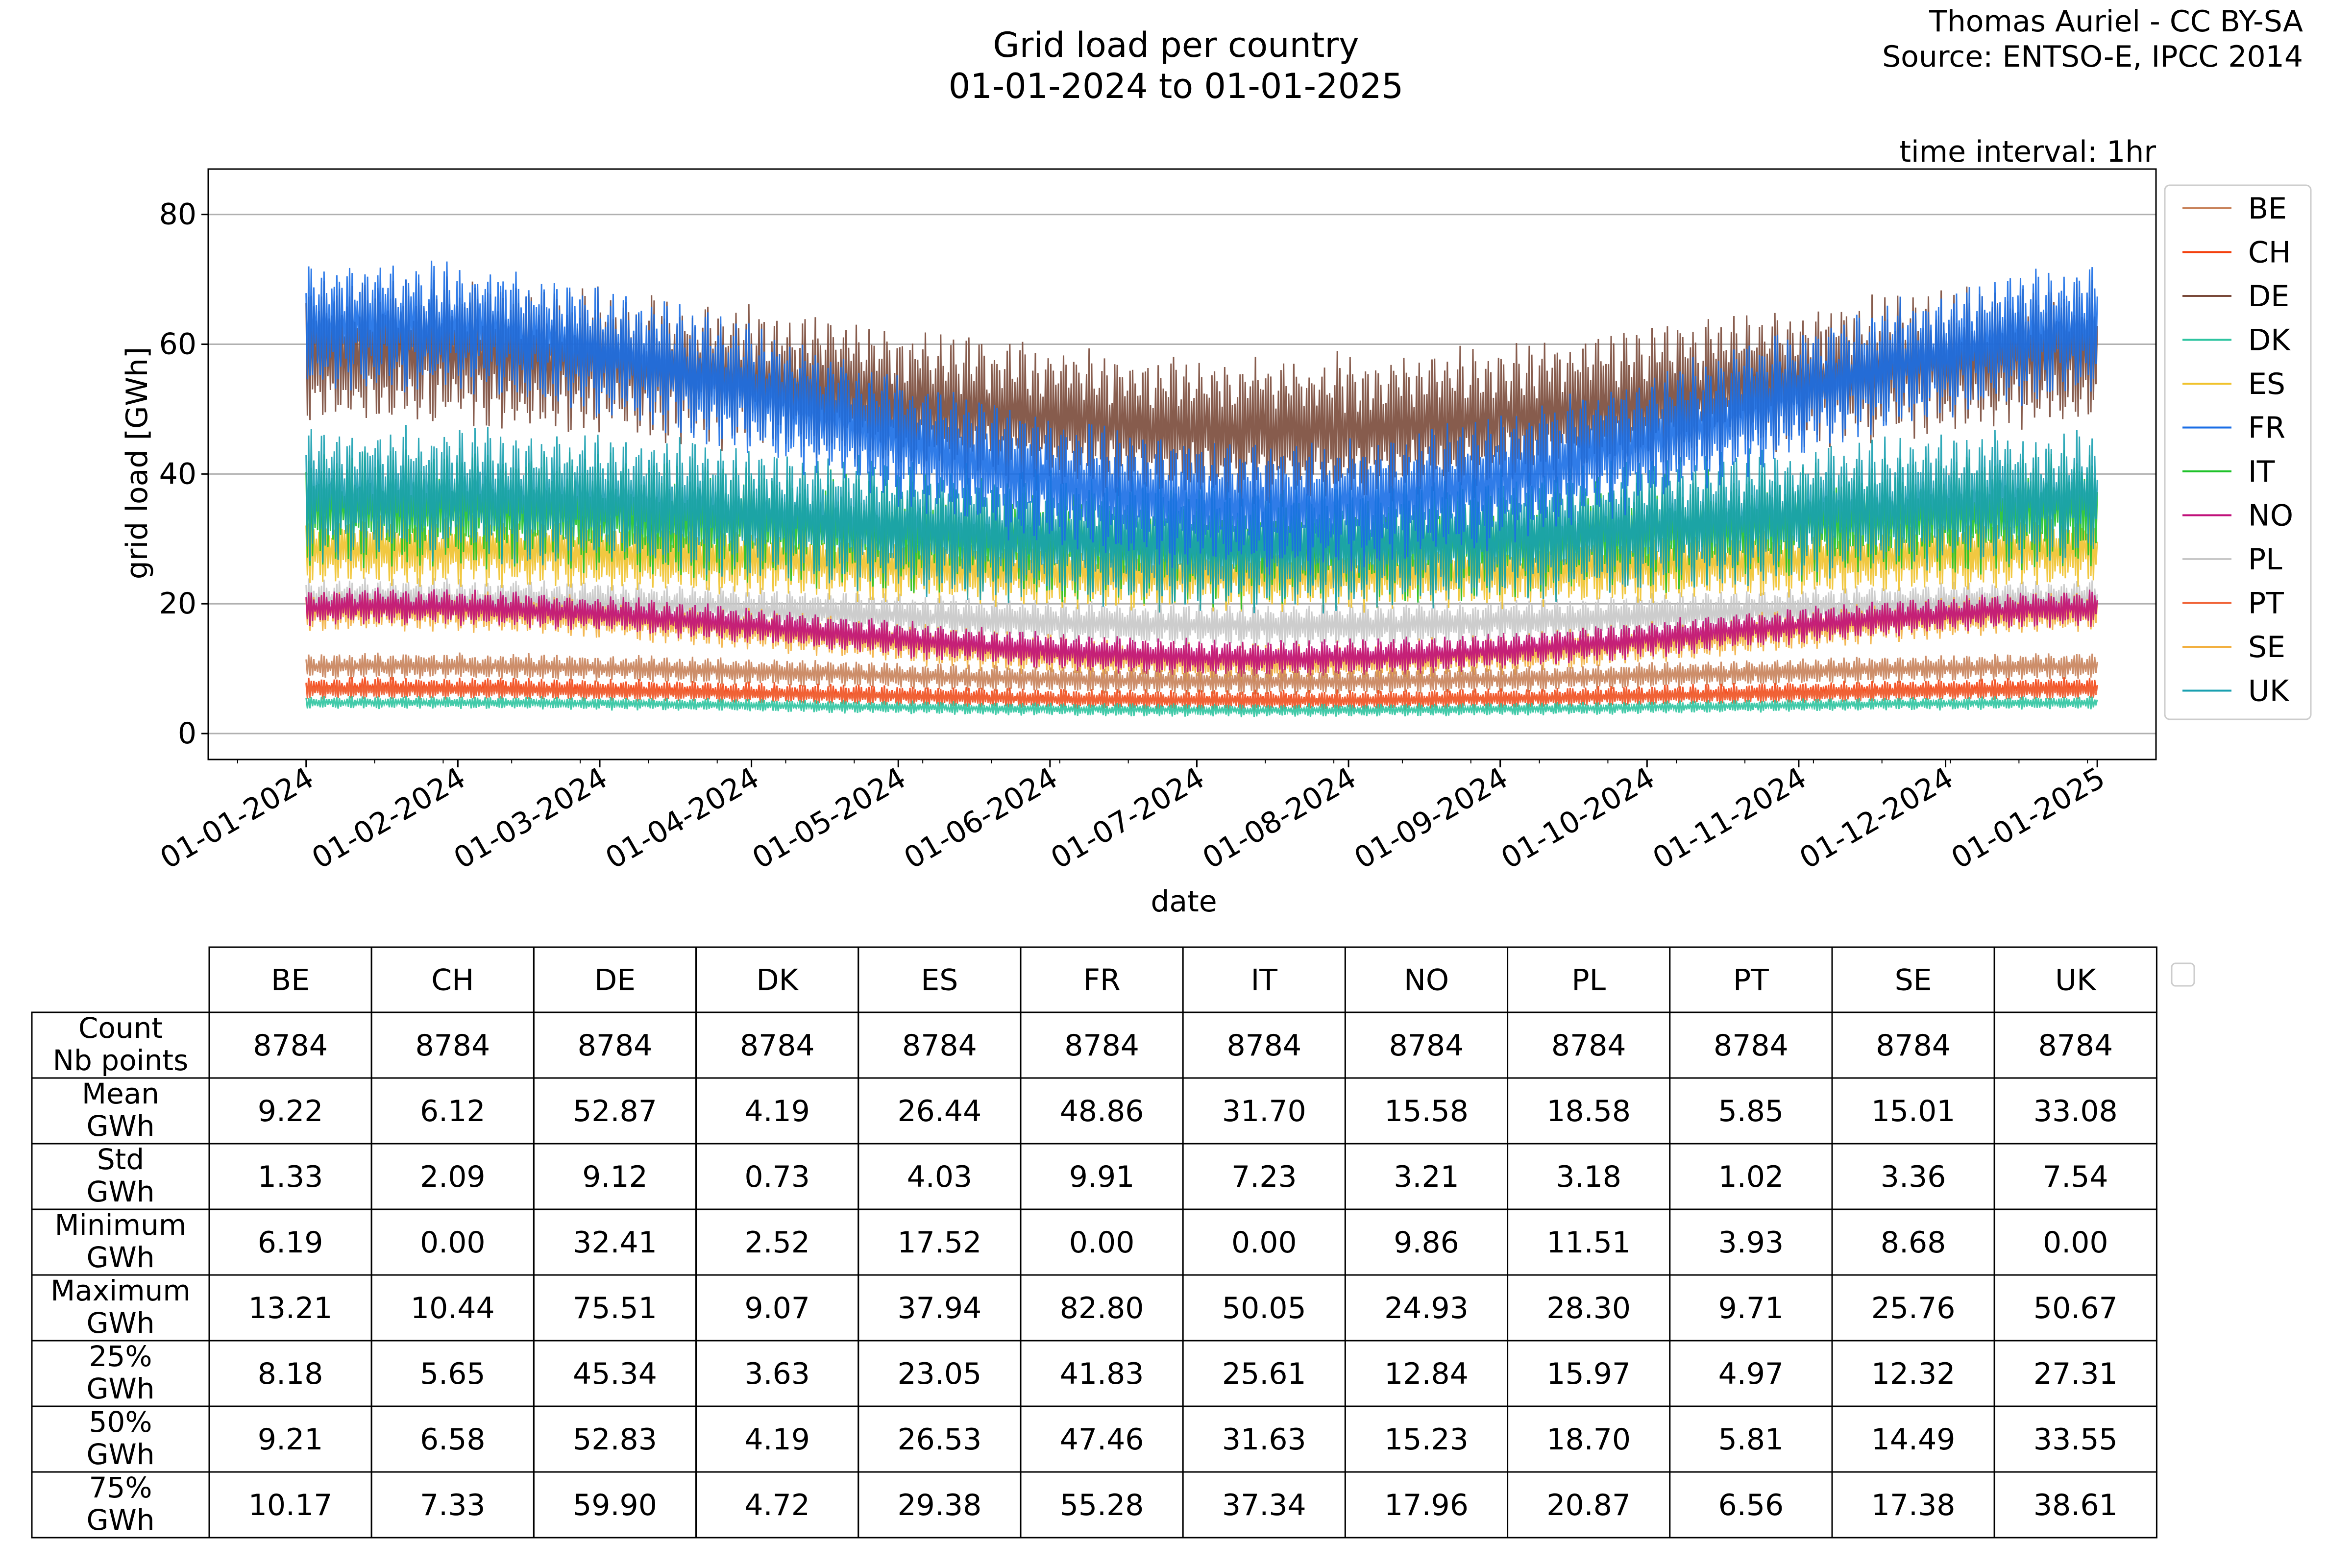  What do you see at coordinates (452, 980) in the screenshot?
I see `table-column-header: CH` at bounding box center [452, 980].